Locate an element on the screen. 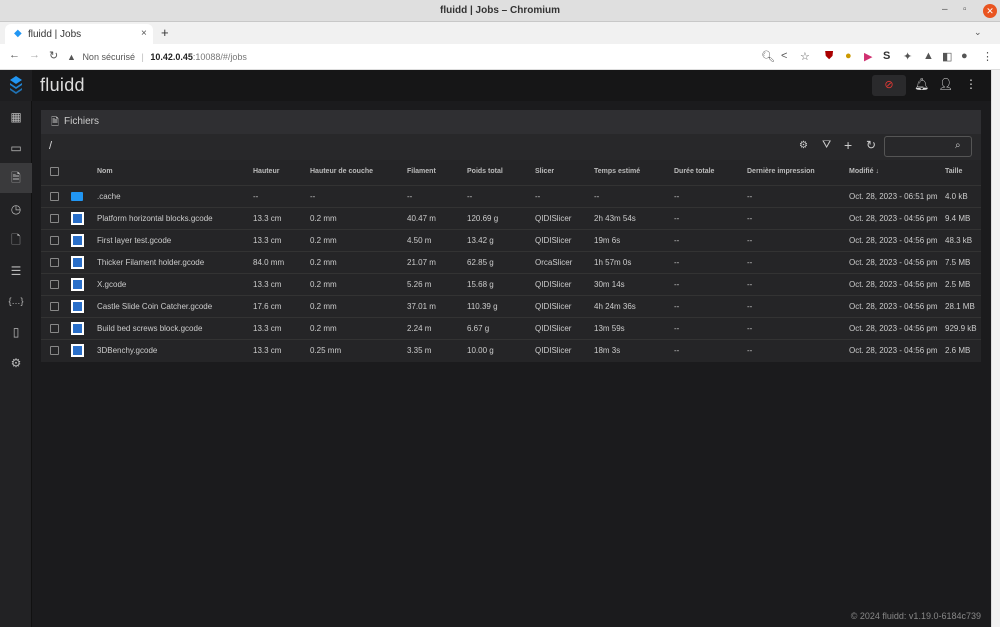 The image size is (1000, 627). server-icon: ▯ is located at coordinates (16, 331).